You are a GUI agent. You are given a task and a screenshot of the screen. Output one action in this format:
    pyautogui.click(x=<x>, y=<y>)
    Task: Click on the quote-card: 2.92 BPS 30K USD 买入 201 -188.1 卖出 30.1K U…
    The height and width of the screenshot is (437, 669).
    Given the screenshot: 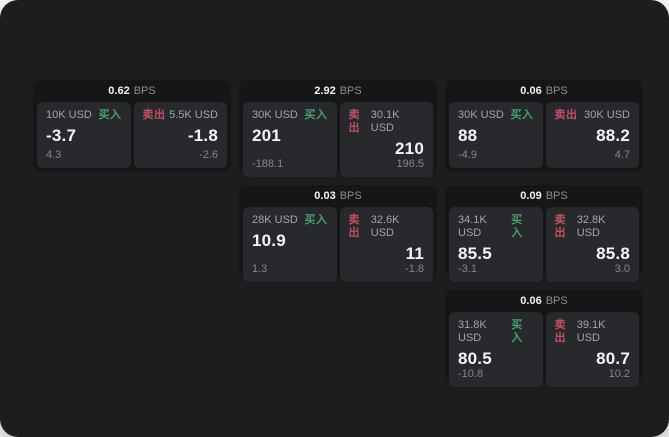 What is the action you would take?
    pyautogui.click(x=338, y=128)
    